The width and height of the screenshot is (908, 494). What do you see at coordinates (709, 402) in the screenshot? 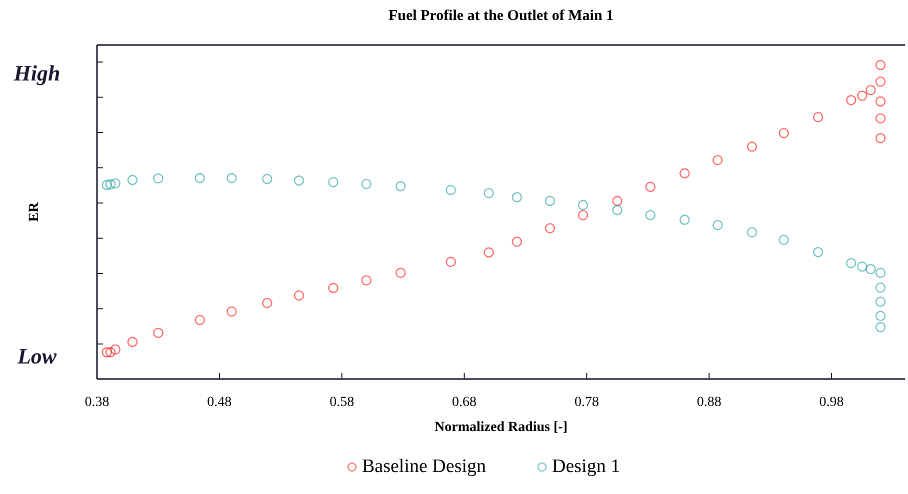
I see `x-tick-label: 0.88` at bounding box center [709, 402].